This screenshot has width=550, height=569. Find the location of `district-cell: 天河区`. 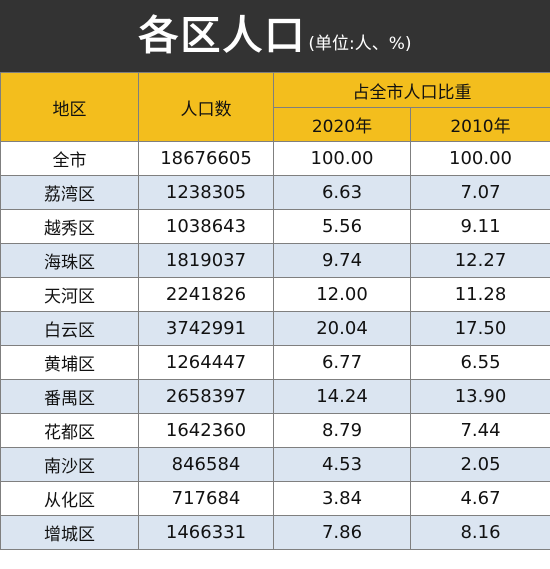

district-cell: 天河区 is located at coordinates (69, 294).